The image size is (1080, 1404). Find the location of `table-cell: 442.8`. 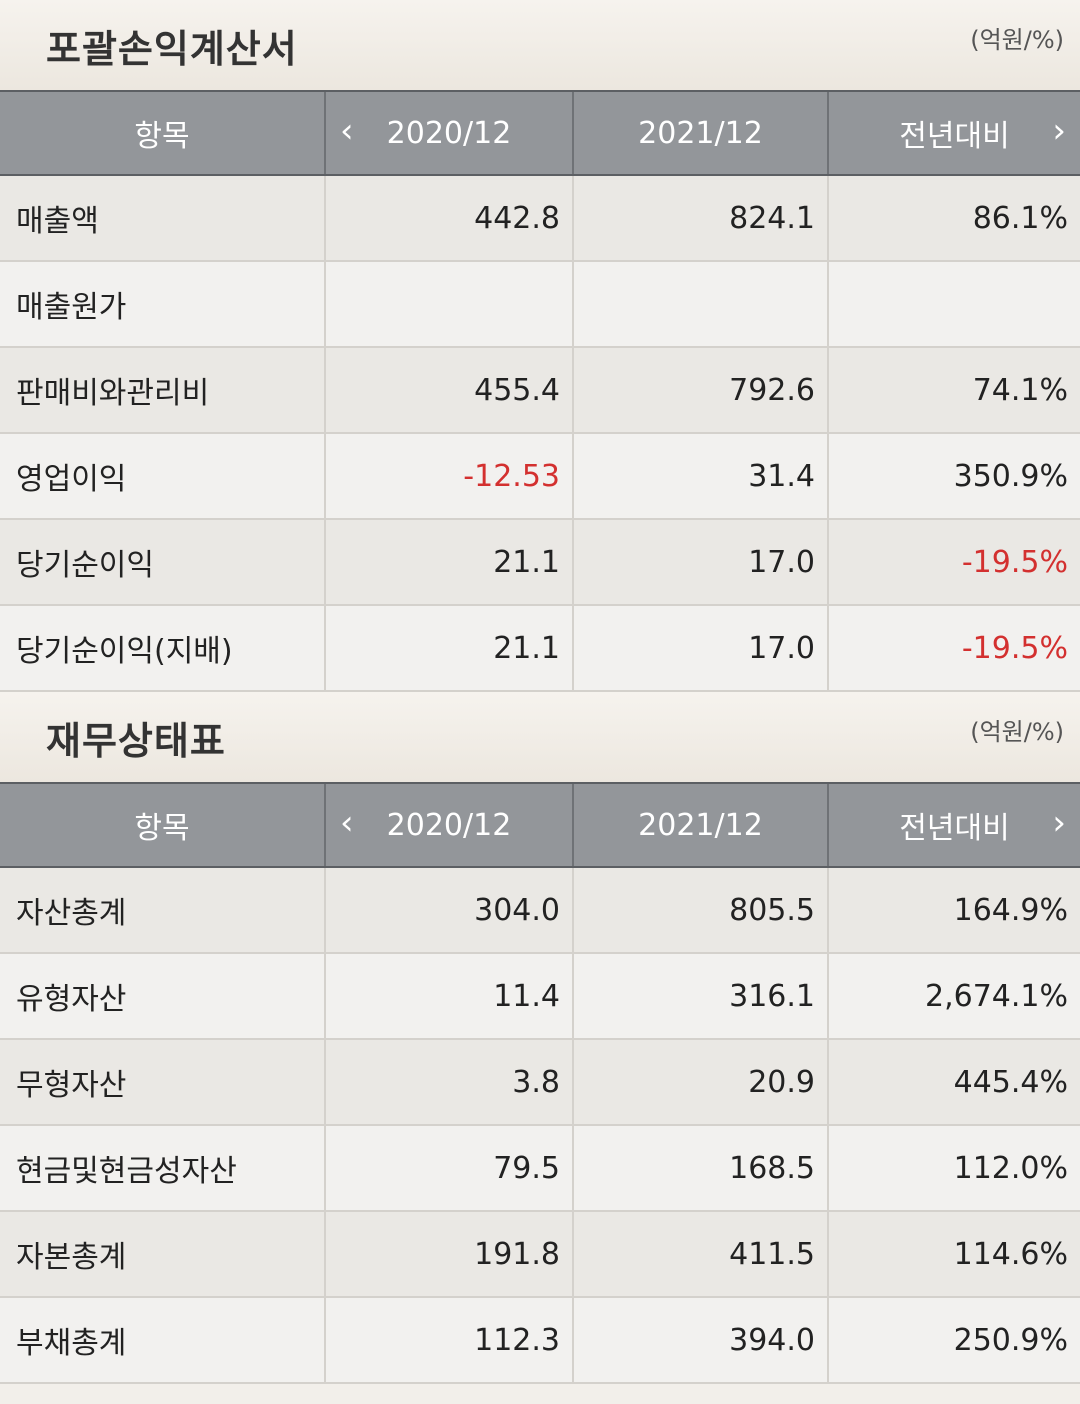

table-cell: 442.8 is located at coordinates (448, 218).